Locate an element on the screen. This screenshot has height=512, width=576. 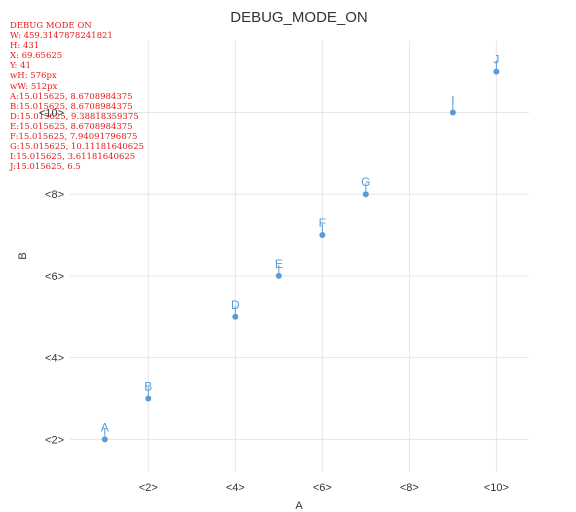
debug-line: X: 69.65625 is located at coordinates (36, 56).